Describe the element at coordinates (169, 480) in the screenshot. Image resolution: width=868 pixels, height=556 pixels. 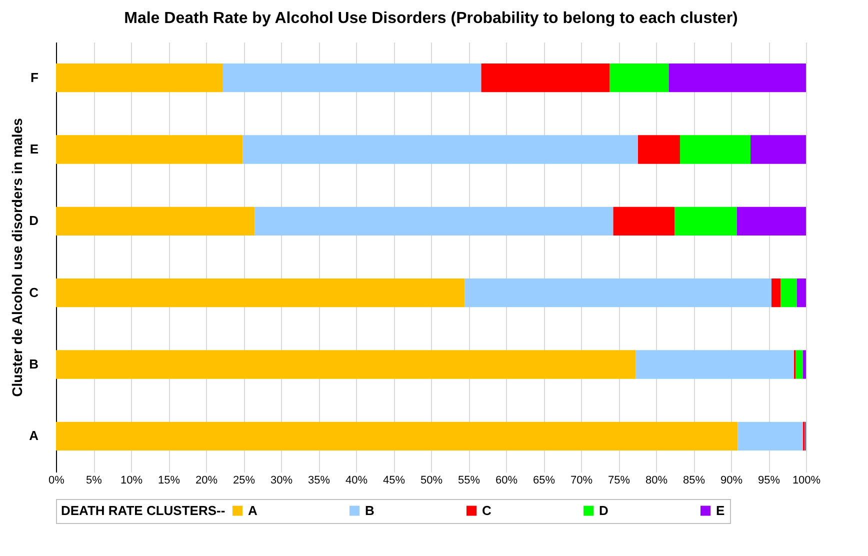
I see `x-tick-label: 15%` at that location.